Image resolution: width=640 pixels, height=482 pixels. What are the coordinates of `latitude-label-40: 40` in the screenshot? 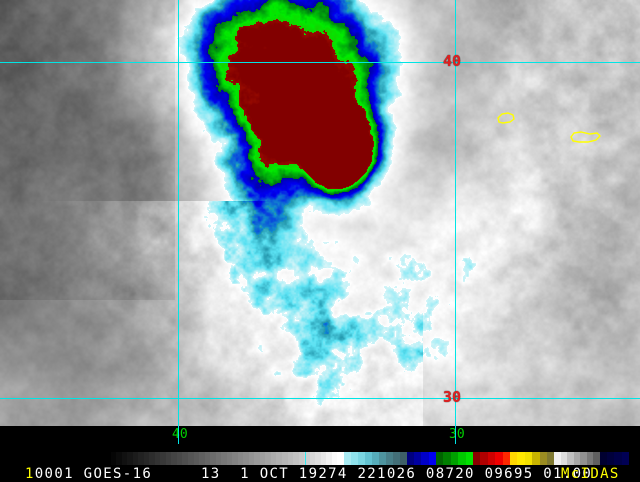 It's located at (452, 61).